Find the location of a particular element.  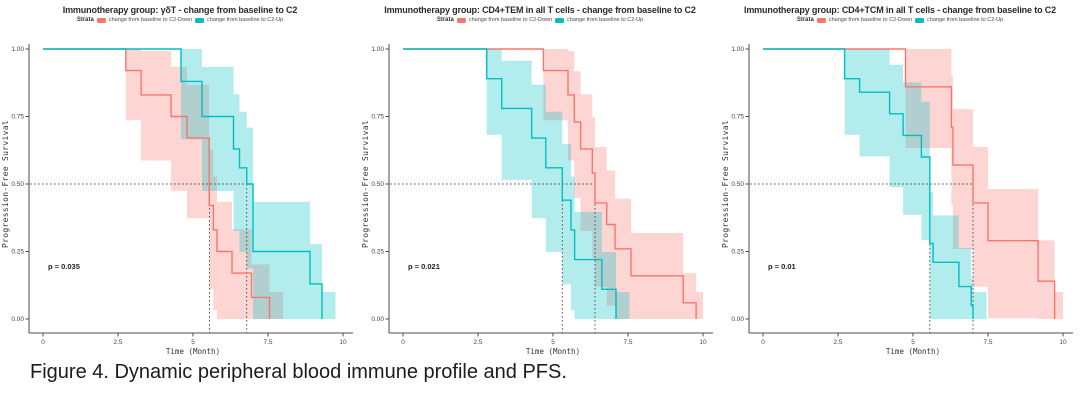

confidence-band-up is located at coordinates (258, 184).